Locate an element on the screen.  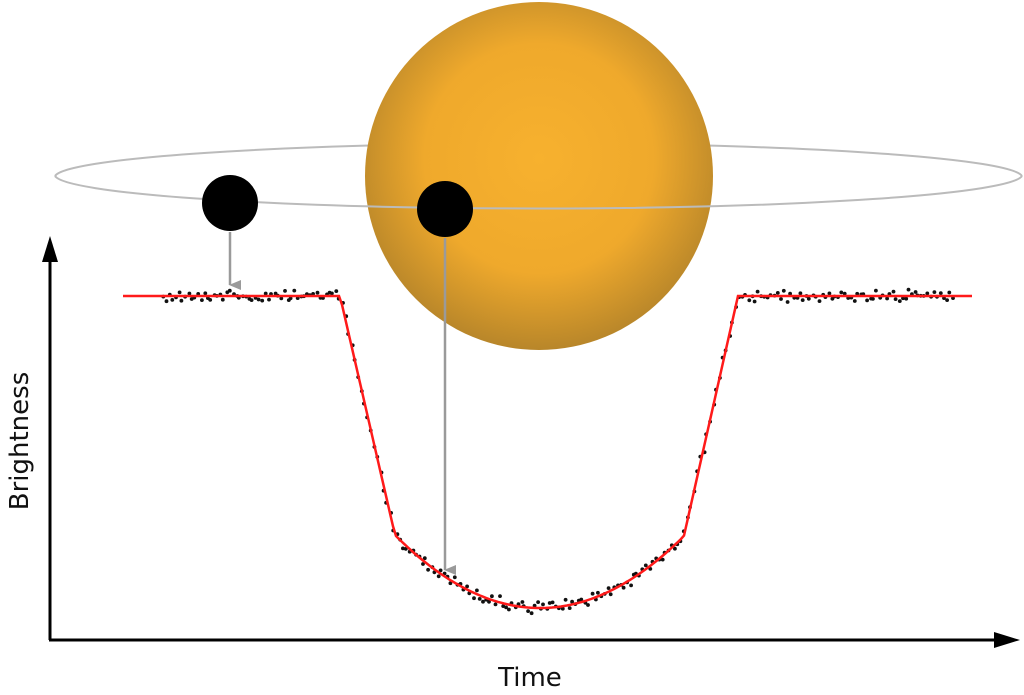
y-axis-label: Brightness is located at coordinates (20, 441).